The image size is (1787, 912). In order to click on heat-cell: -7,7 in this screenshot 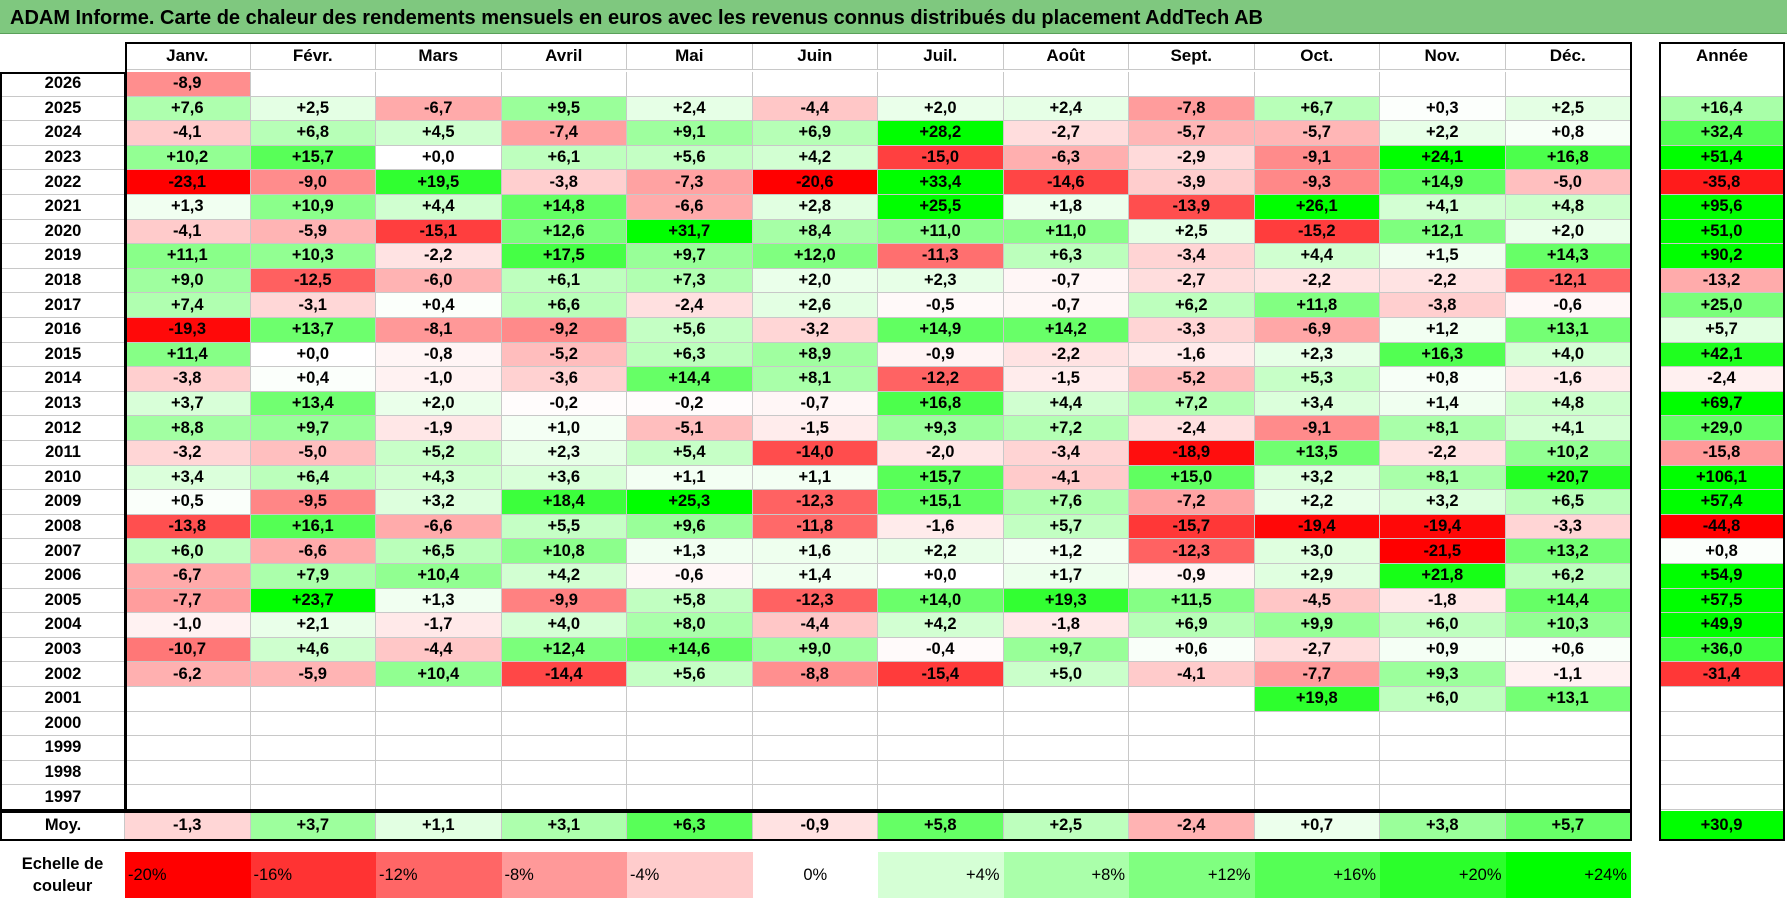, I will do `click(188, 601)`.